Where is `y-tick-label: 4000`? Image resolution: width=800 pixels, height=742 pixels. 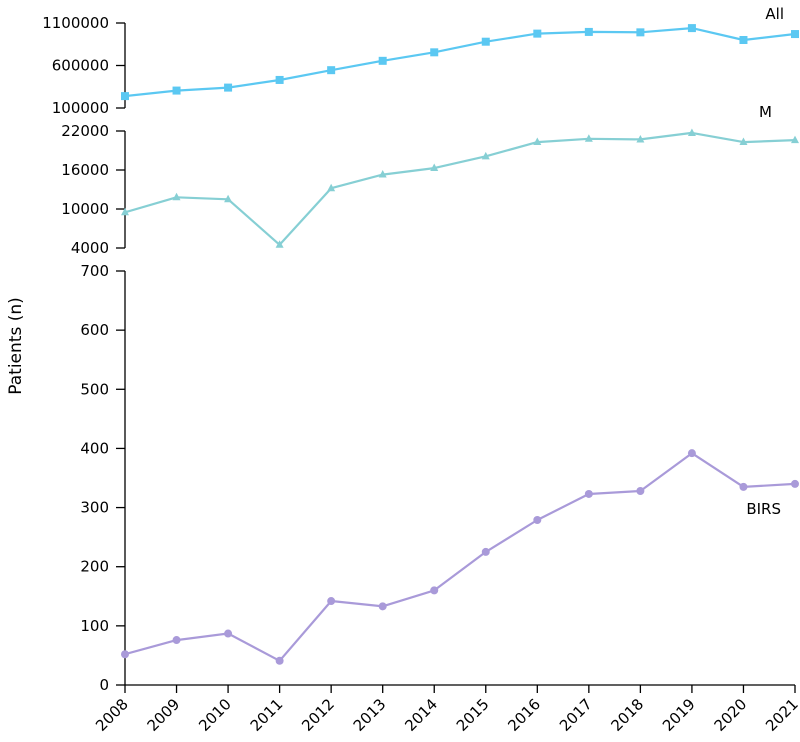
y-tick-label: 4000 is located at coordinates (90, 248).